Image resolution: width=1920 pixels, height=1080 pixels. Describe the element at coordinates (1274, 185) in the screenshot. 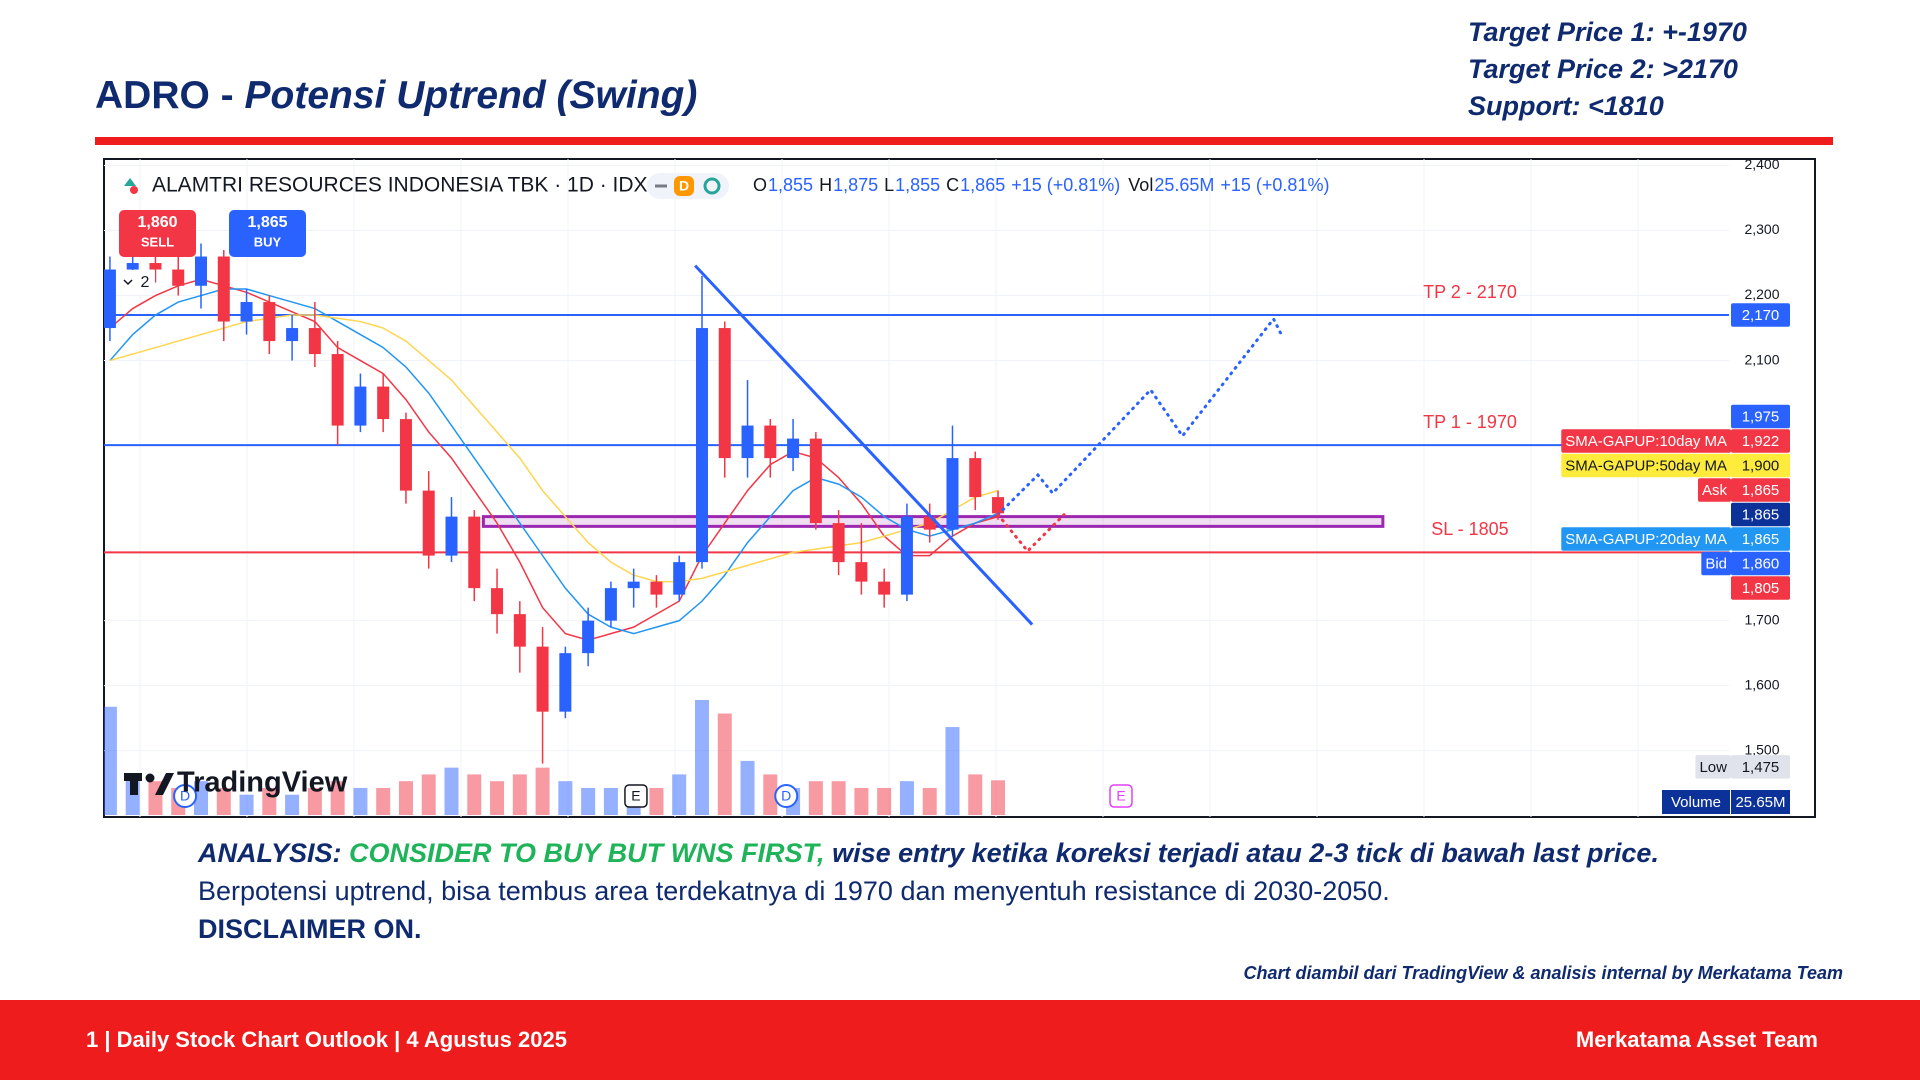

I see `legend-text: +15 (+0.81%)` at that location.